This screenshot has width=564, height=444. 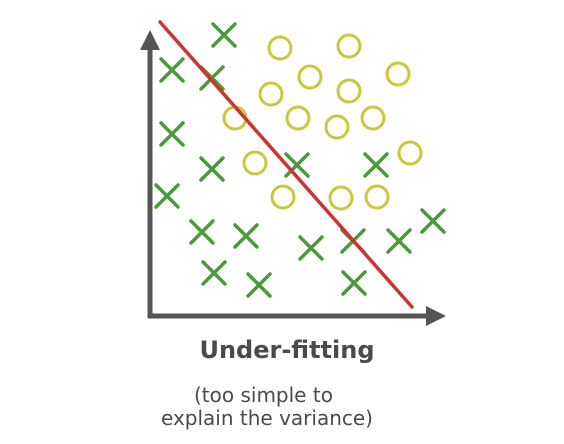 I want to click on y-axis-arrowhead-icon, so click(x=150, y=40).